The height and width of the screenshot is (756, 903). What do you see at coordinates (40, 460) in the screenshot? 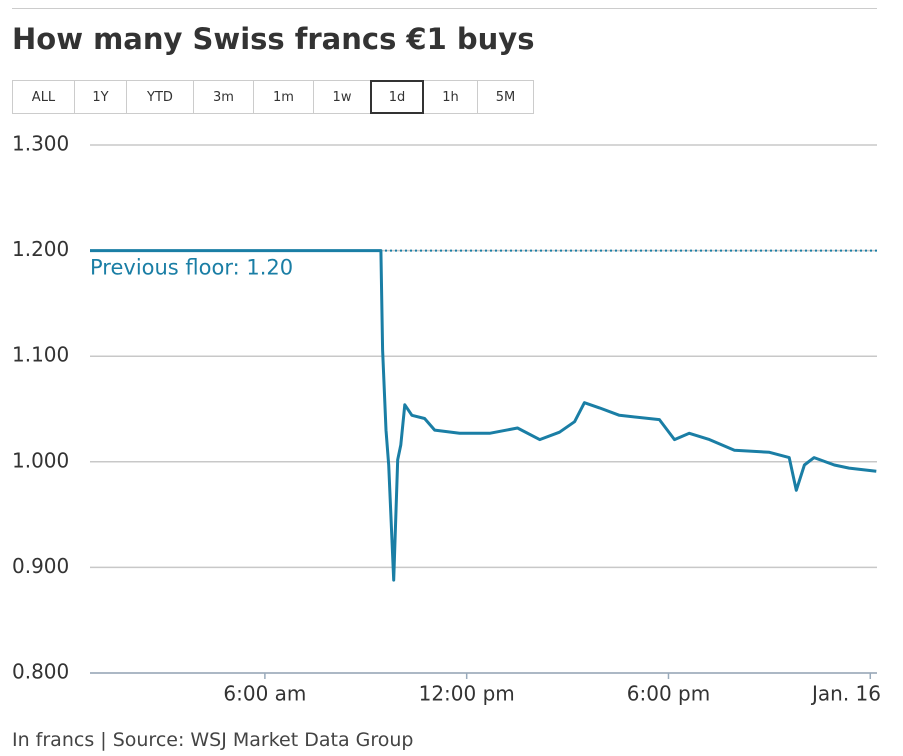
I see `y-tick-label: 1.000` at bounding box center [40, 460].